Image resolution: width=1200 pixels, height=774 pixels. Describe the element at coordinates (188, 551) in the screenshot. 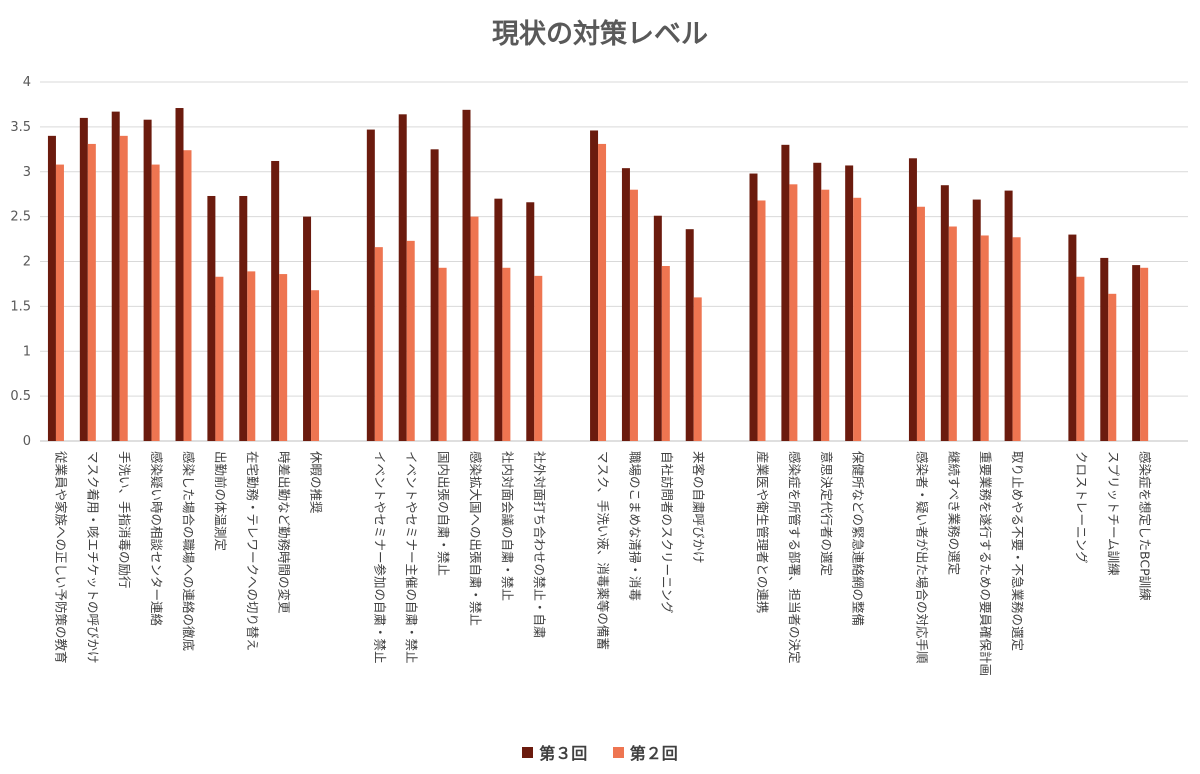

I see `category-label: 感染した場合の職場への連絡の徹底` at that location.